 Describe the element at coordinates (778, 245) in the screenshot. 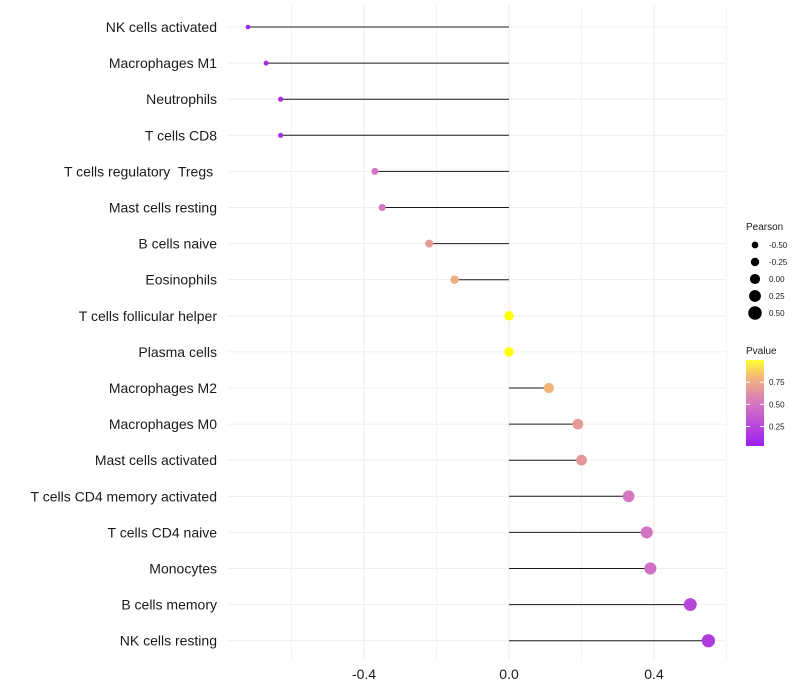

I see `pearson-legend-label: -0.50` at that location.